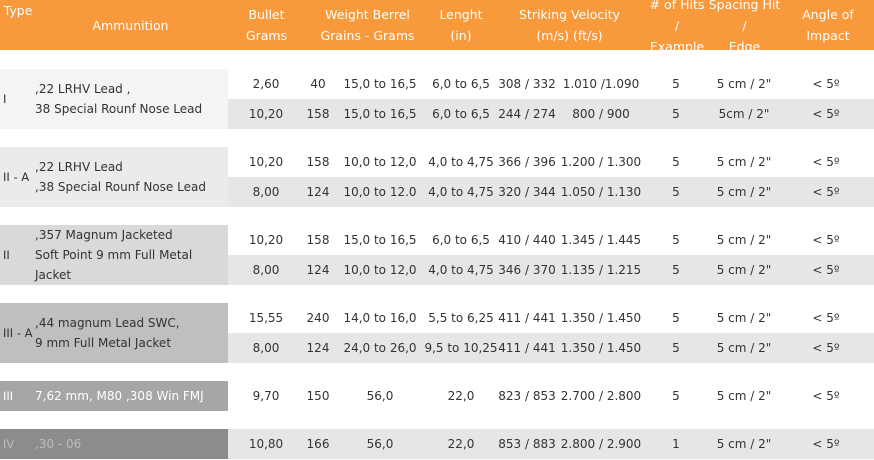 The image size is (874, 460). What do you see at coordinates (744, 16) in the screenshot?
I see `header-line: Spacing Hit /` at bounding box center [744, 16].